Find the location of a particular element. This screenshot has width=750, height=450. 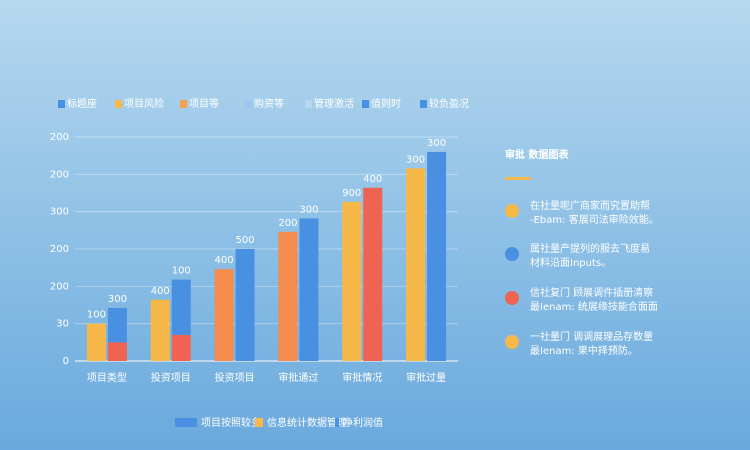

x-tick-label: 审批情况 is located at coordinates (362, 377).